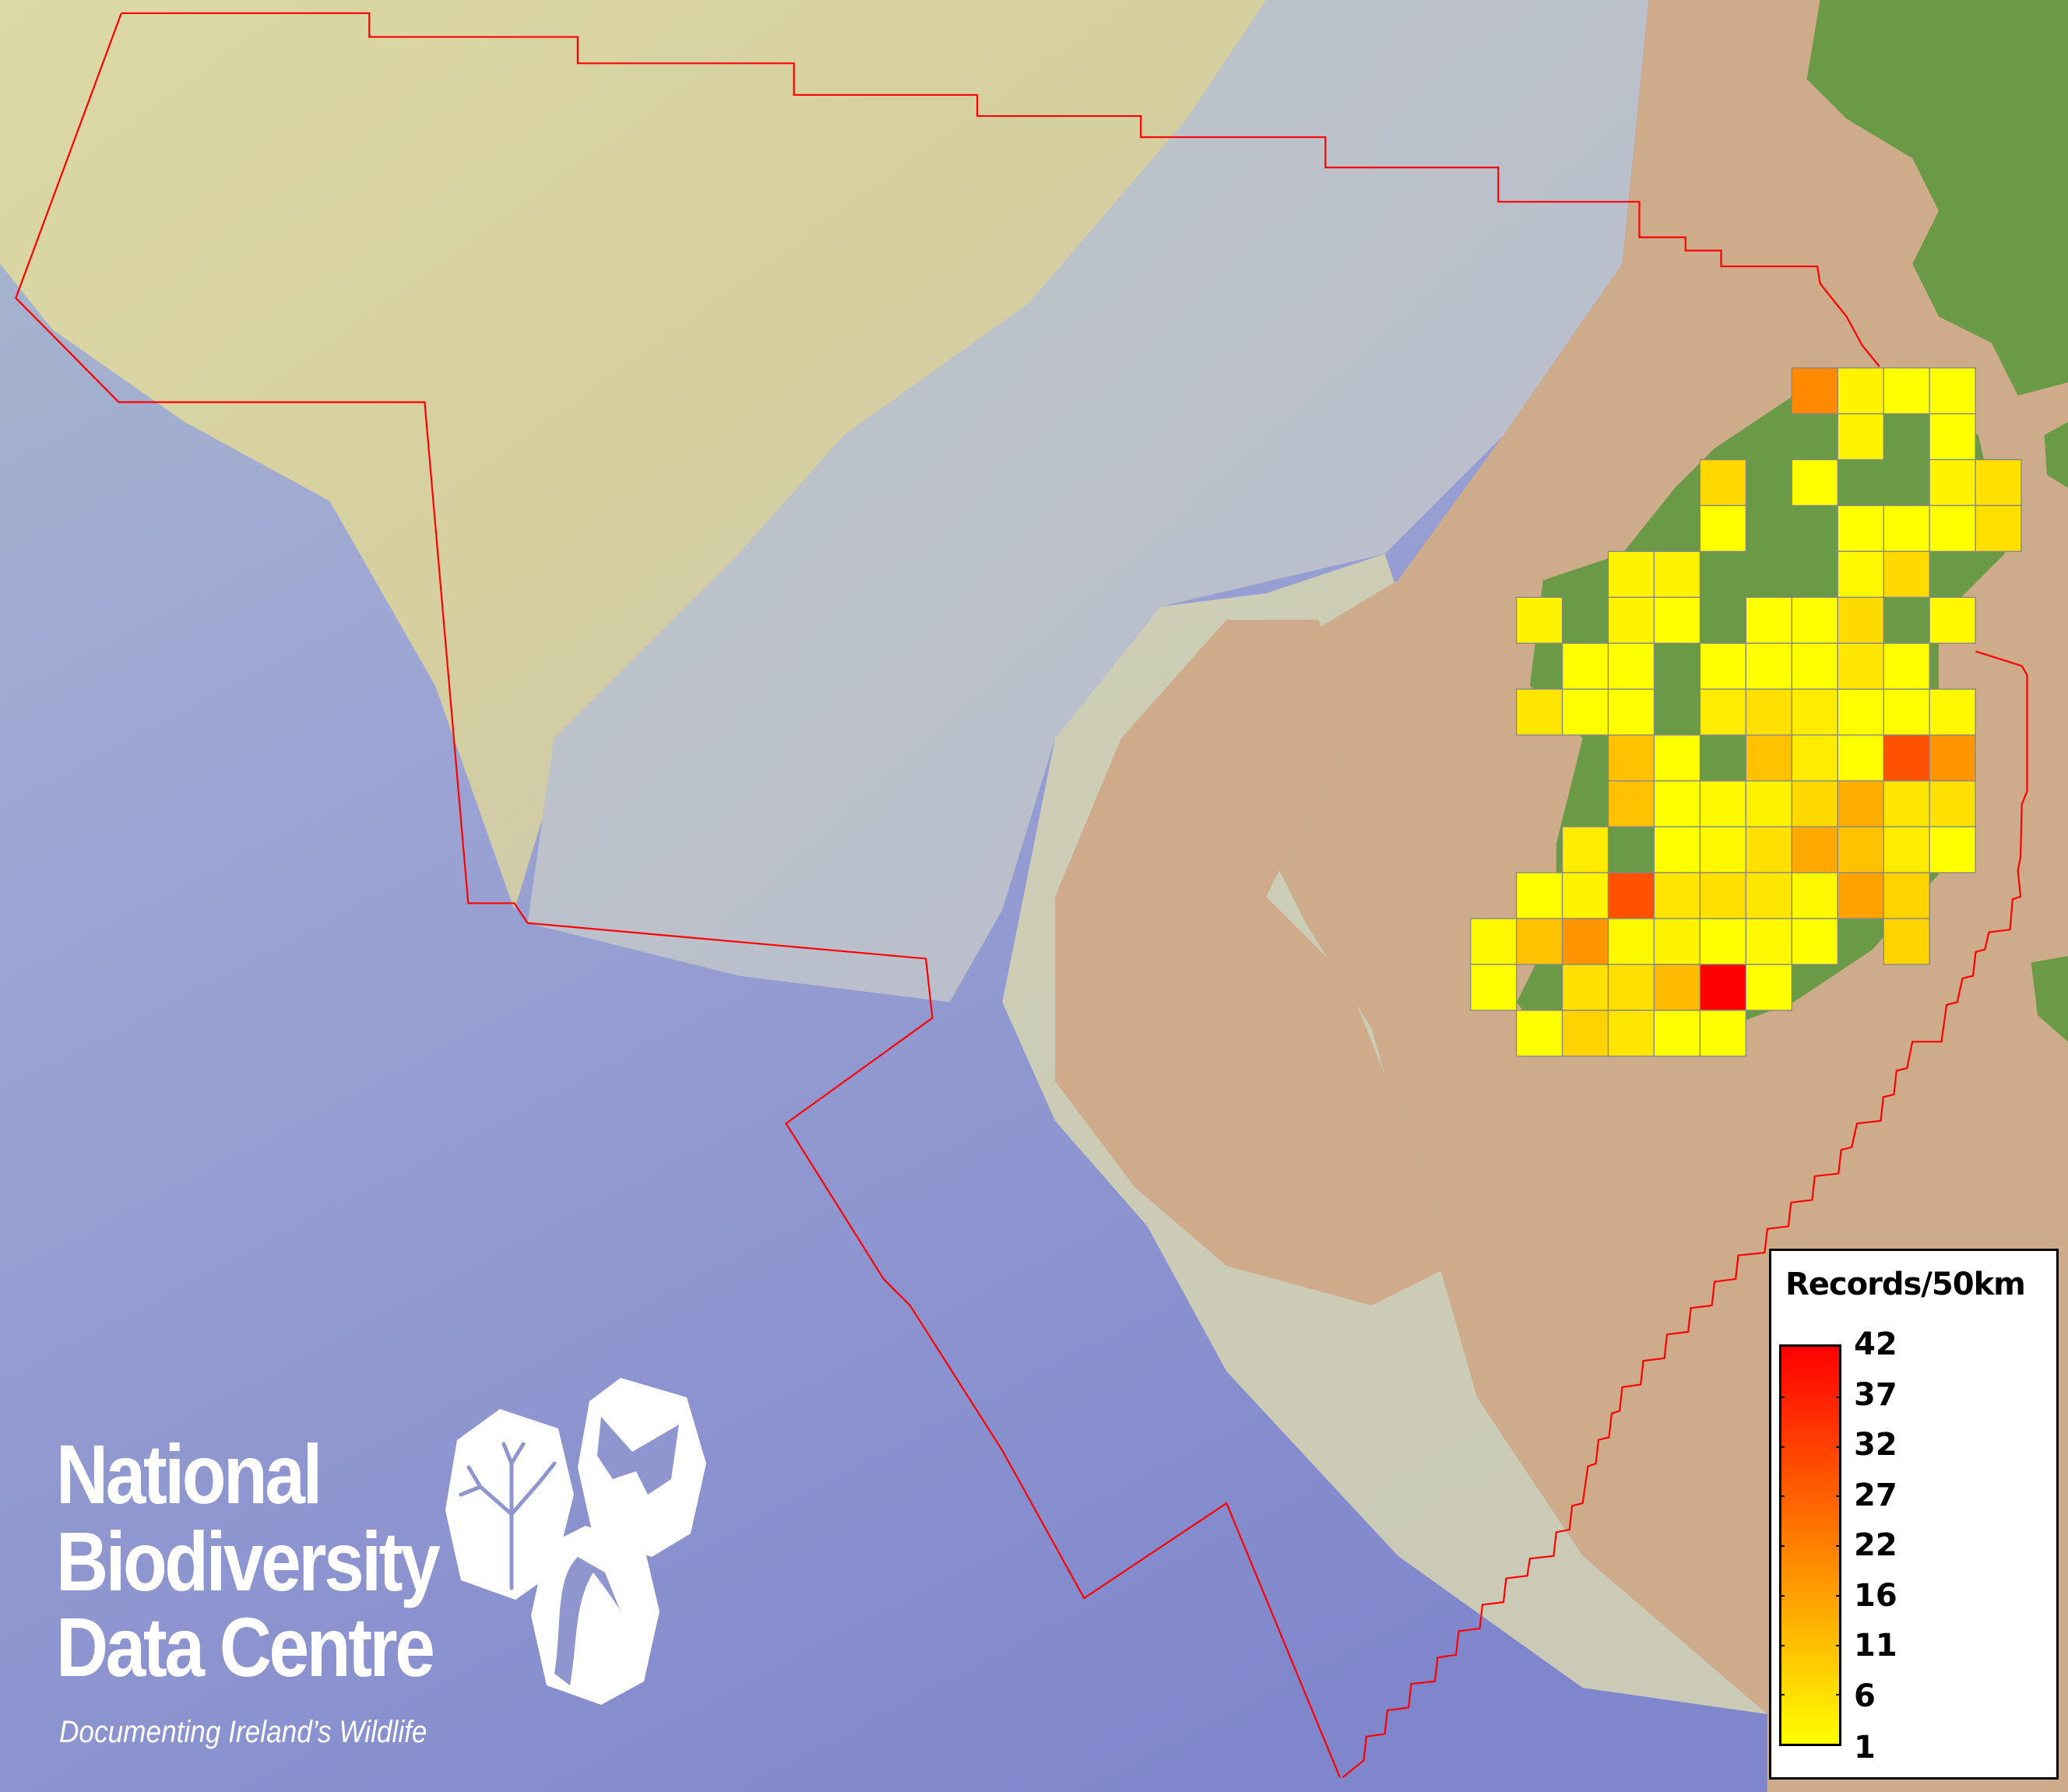 This screenshot has height=1792, width=2068. I want to click on tree-icon, so click(509, 1504).